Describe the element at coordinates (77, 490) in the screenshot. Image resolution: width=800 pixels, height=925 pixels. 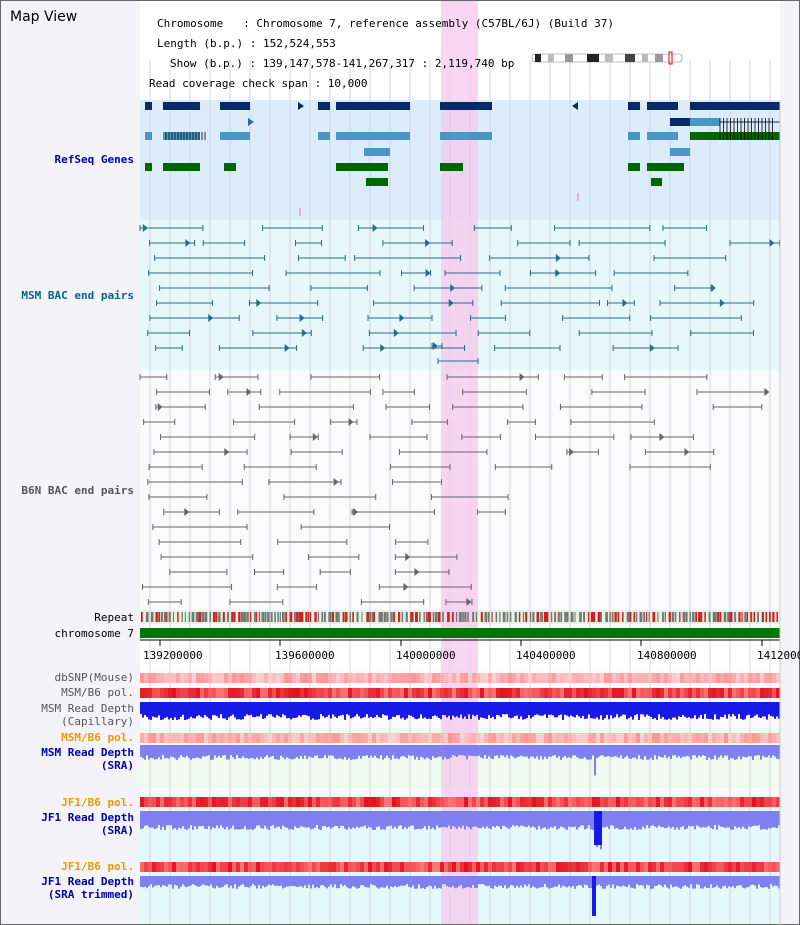
I see `track-label-b6n-bac: B6N BAC end pairs` at that location.